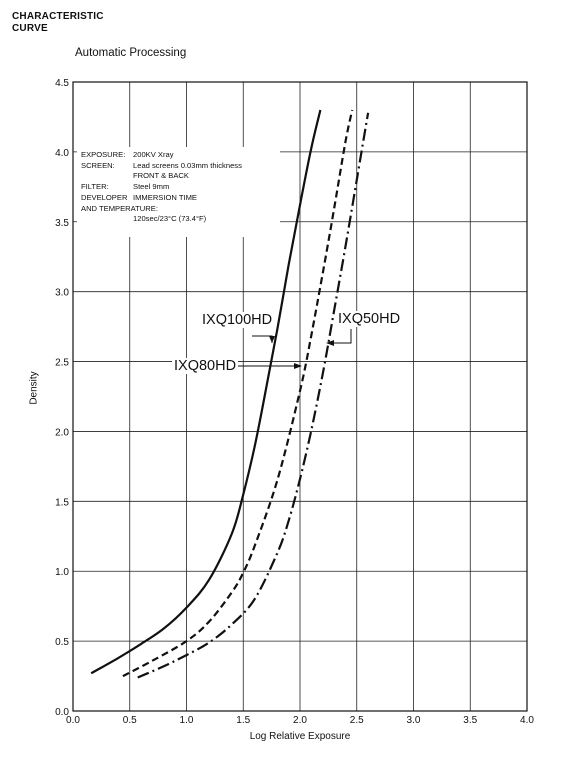 This screenshot has height=773, width=579. What do you see at coordinates (161, 176) in the screenshot?
I see `note-screen-value-2: FRONT & BACK` at bounding box center [161, 176].